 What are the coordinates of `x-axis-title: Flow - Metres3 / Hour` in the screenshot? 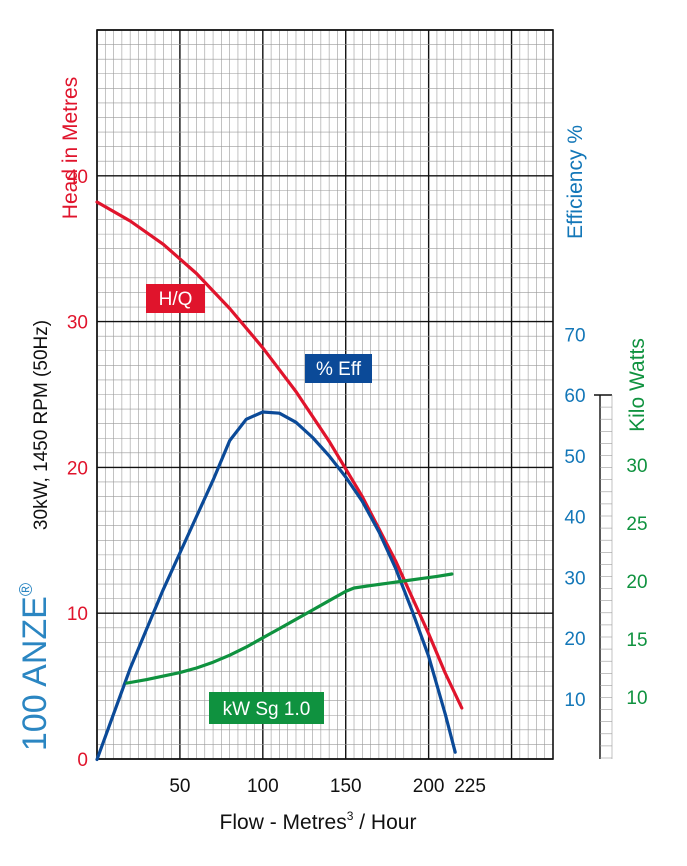 It's located at (318, 821).